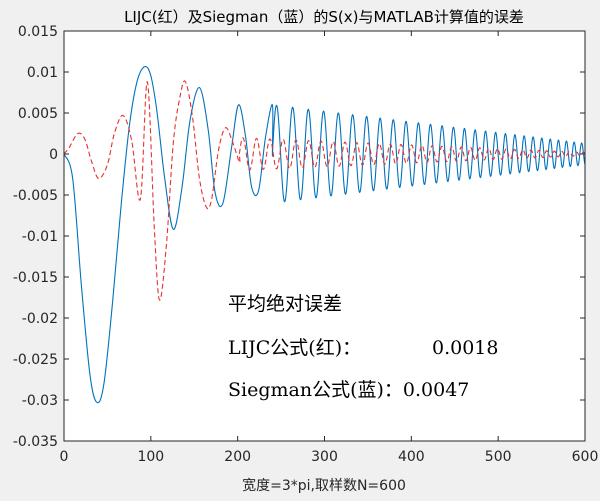 The image size is (600, 501). What do you see at coordinates (35, 278) in the screenshot?
I see `y-tick-label: -0.015` at bounding box center [35, 278].